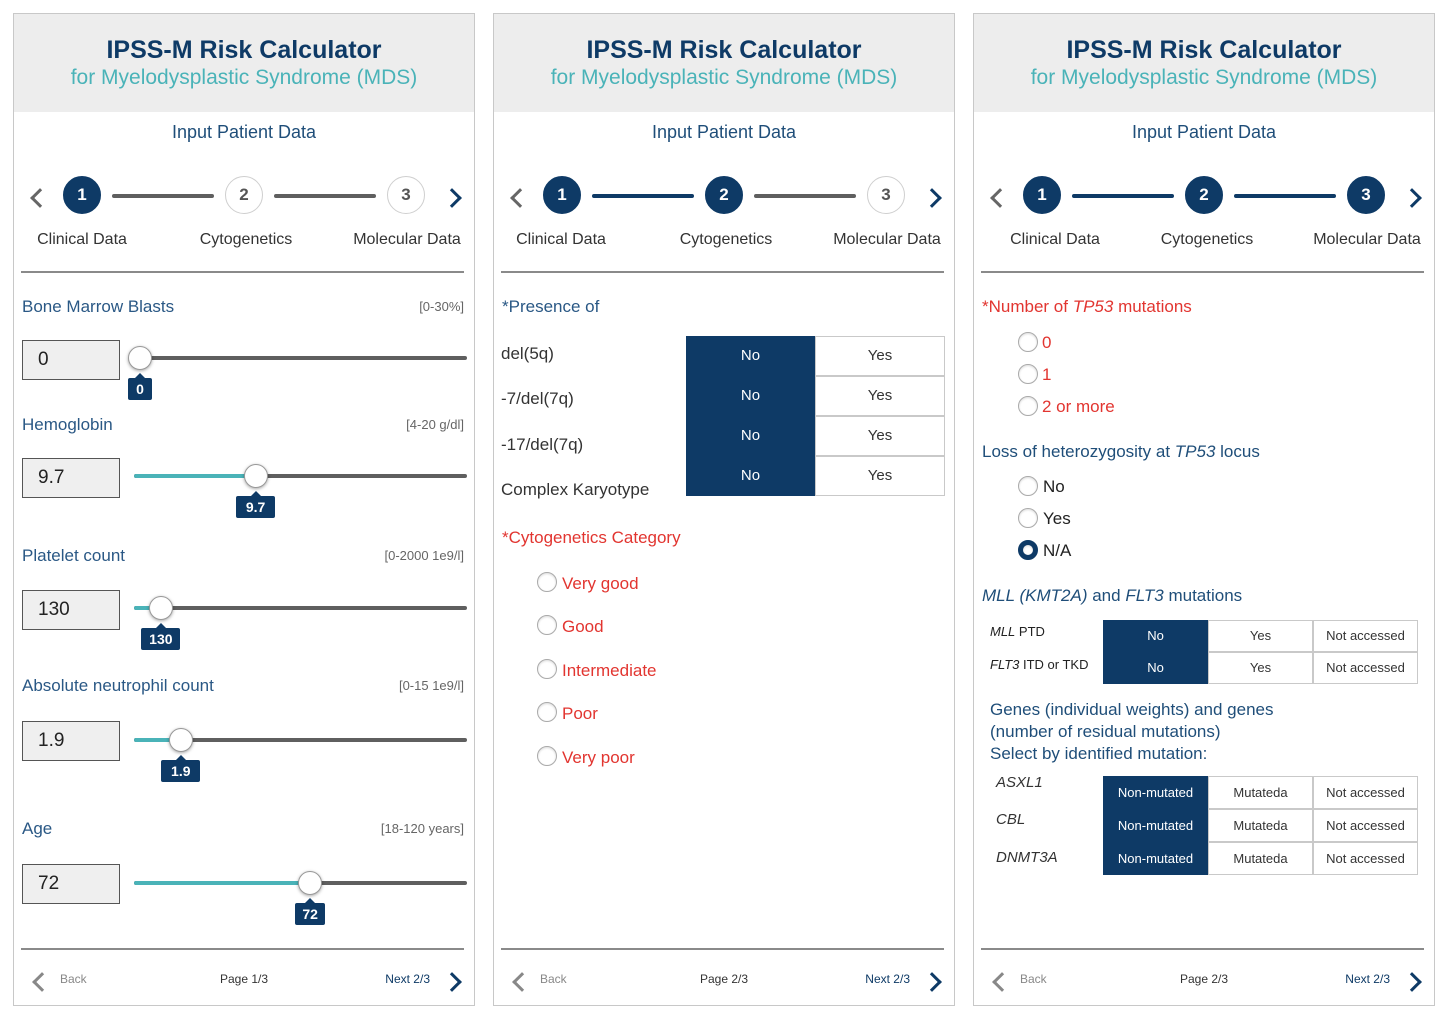  What do you see at coordinates (1099, 753) in the screenshot?
I see `genes-line-3: Select by identified mutation:` at bounding box center [1099, 753].